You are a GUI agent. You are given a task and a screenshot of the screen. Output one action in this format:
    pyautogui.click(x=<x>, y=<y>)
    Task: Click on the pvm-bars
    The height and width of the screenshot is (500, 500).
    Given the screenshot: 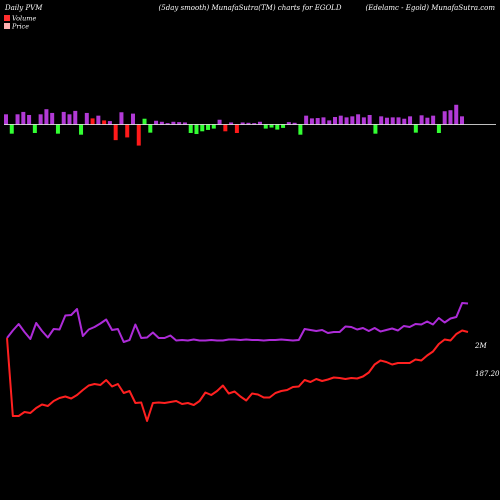 What is the action you would take?
    pyautogui.click(x=234, y=125)
    